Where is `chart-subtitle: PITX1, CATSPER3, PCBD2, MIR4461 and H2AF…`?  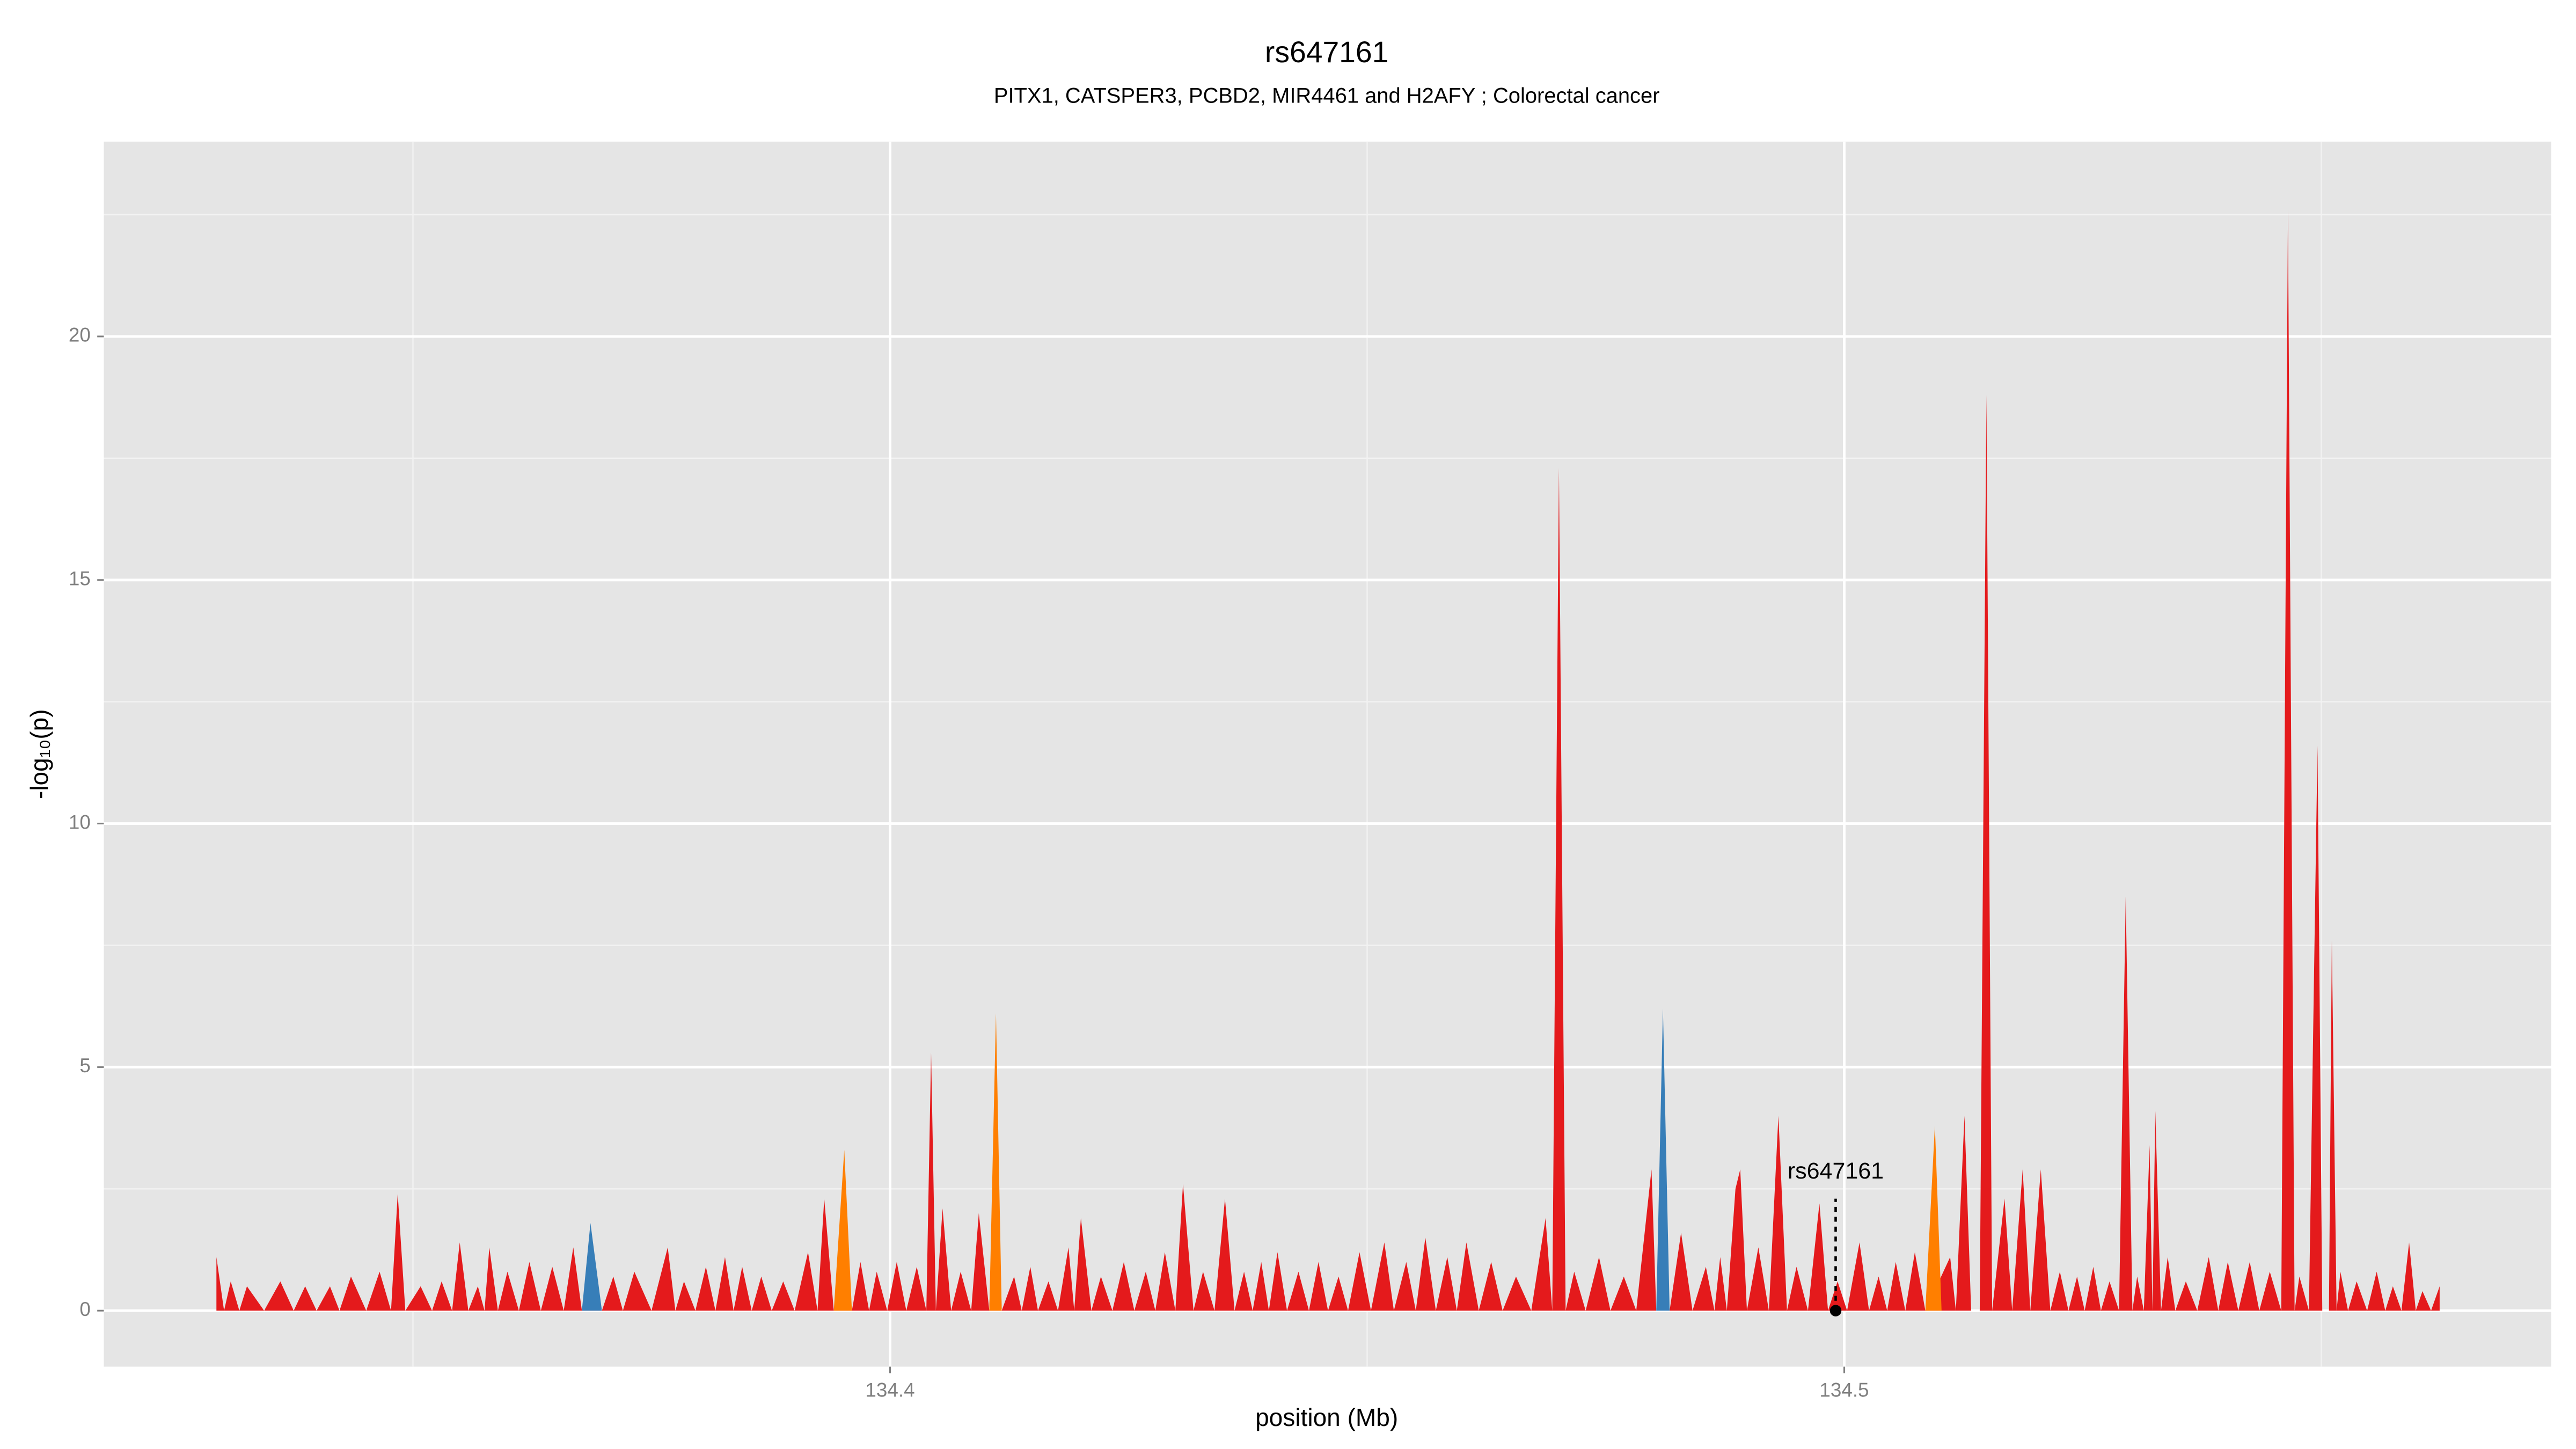
chart-subtitle: PITX1, CATSPER3, PCBD2, MIR4461 and H2AF… is located at coordinates (1327, 96).